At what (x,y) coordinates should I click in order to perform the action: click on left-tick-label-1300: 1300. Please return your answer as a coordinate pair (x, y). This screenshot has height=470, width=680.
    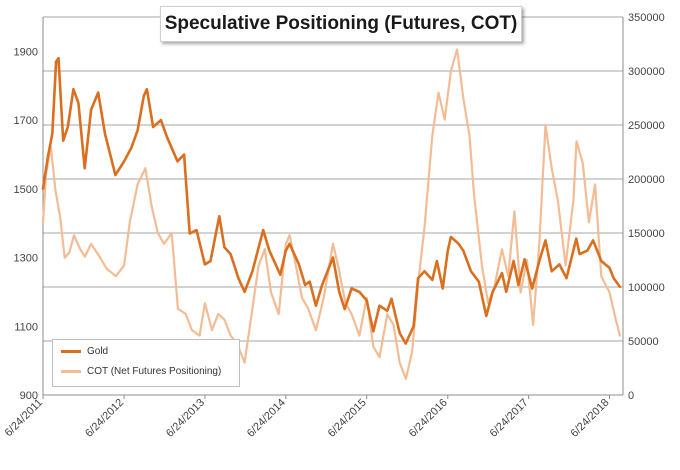
    Looking at the image, I should click on (26, 259).